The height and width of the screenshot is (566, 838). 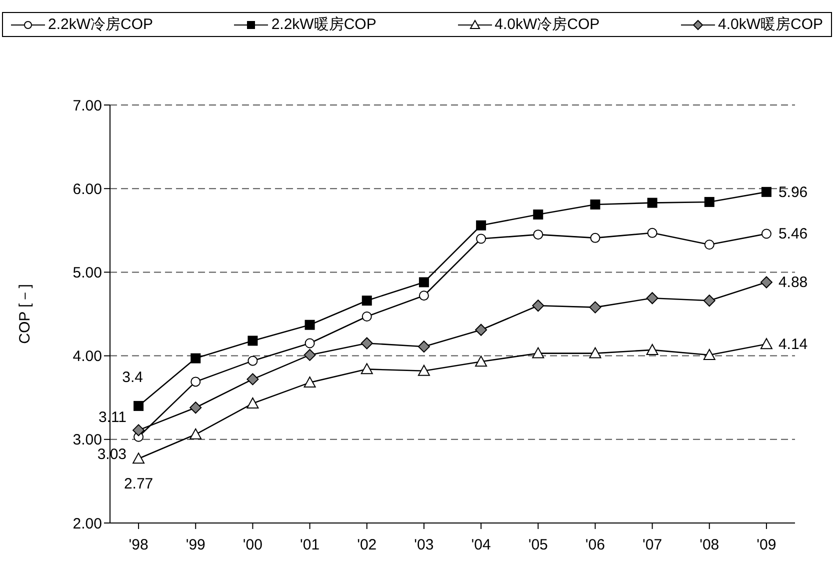 I want to click on x-tick-label: '02, so click(x=367, y=545).